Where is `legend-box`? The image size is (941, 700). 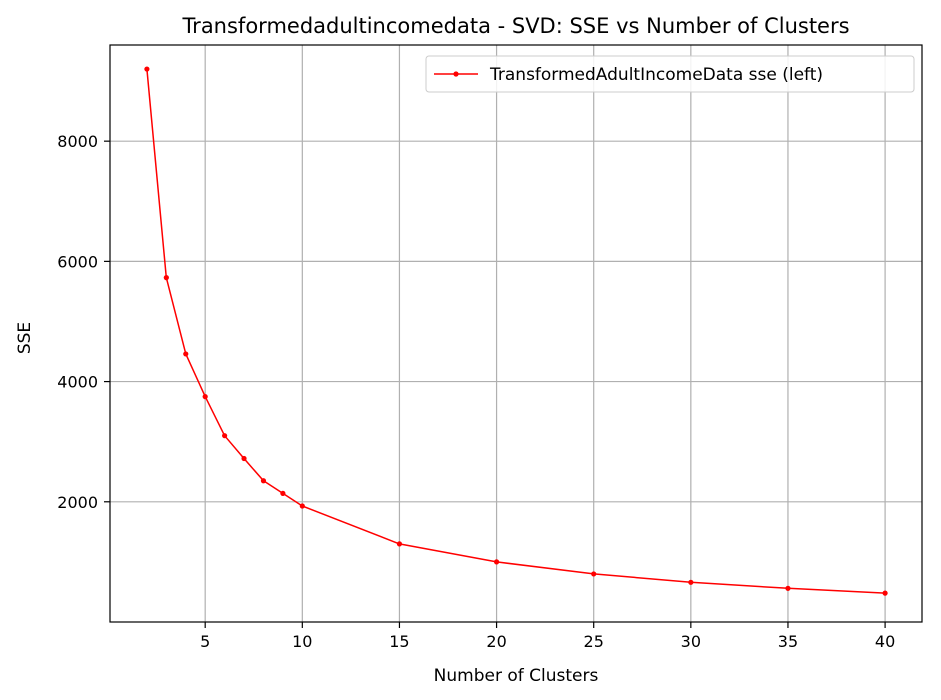
legend-box is located at coordinates (670, 74).